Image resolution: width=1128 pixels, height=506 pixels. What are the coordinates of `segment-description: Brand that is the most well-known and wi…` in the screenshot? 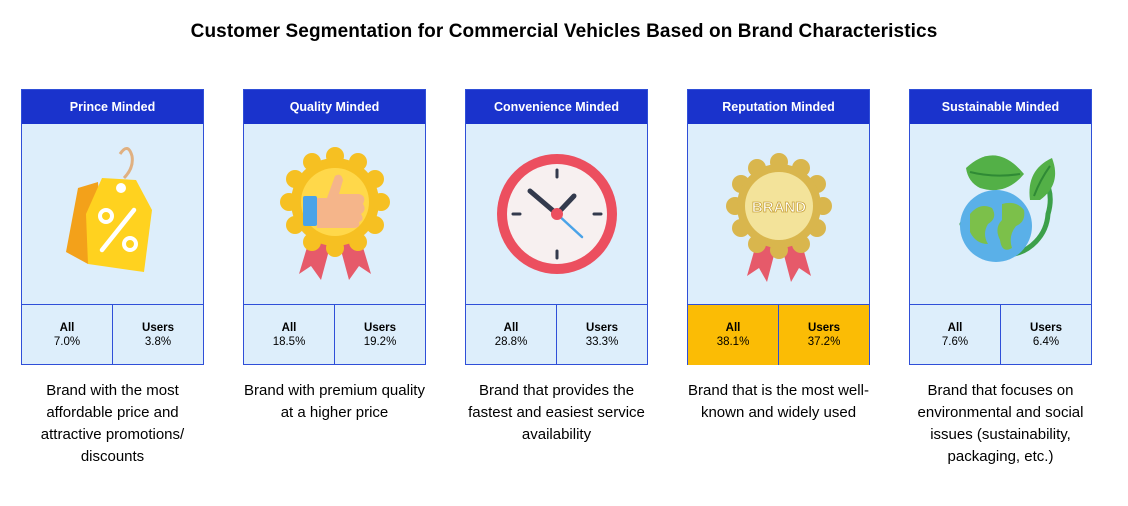 It's located at (778, 401).